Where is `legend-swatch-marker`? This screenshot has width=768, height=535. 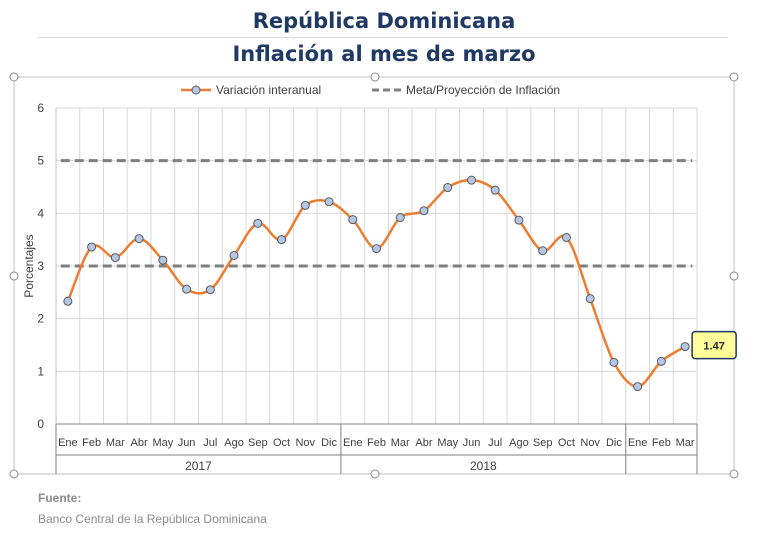
legend-swatch-marker is located at coordinates (196, 90).